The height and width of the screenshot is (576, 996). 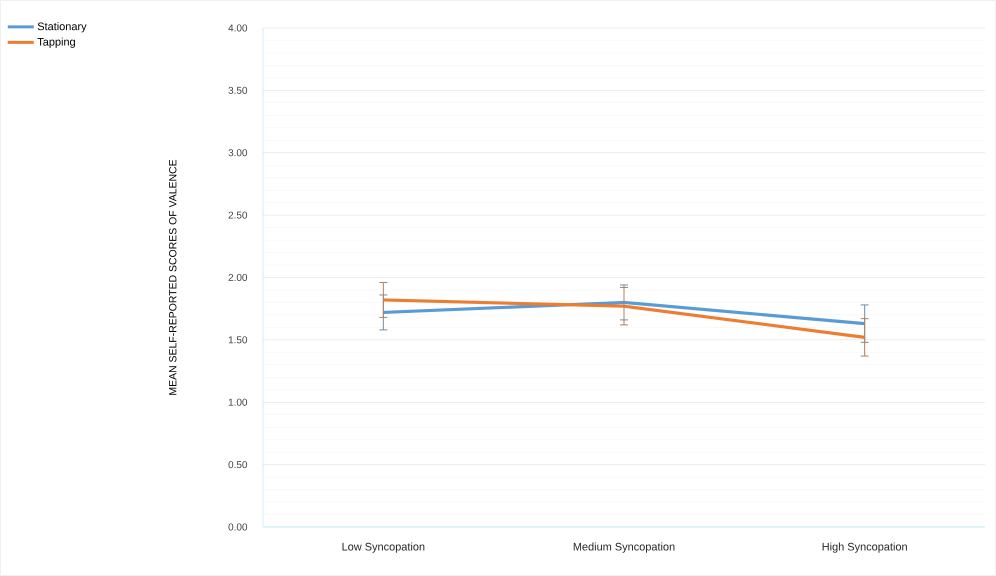 What do you see at coordinates (172, 277) in the screenshot?
I see `y-axis-title: MEAN SELF-REPORTED SCORES OF VALENCE` at bounding box center [172, 277].